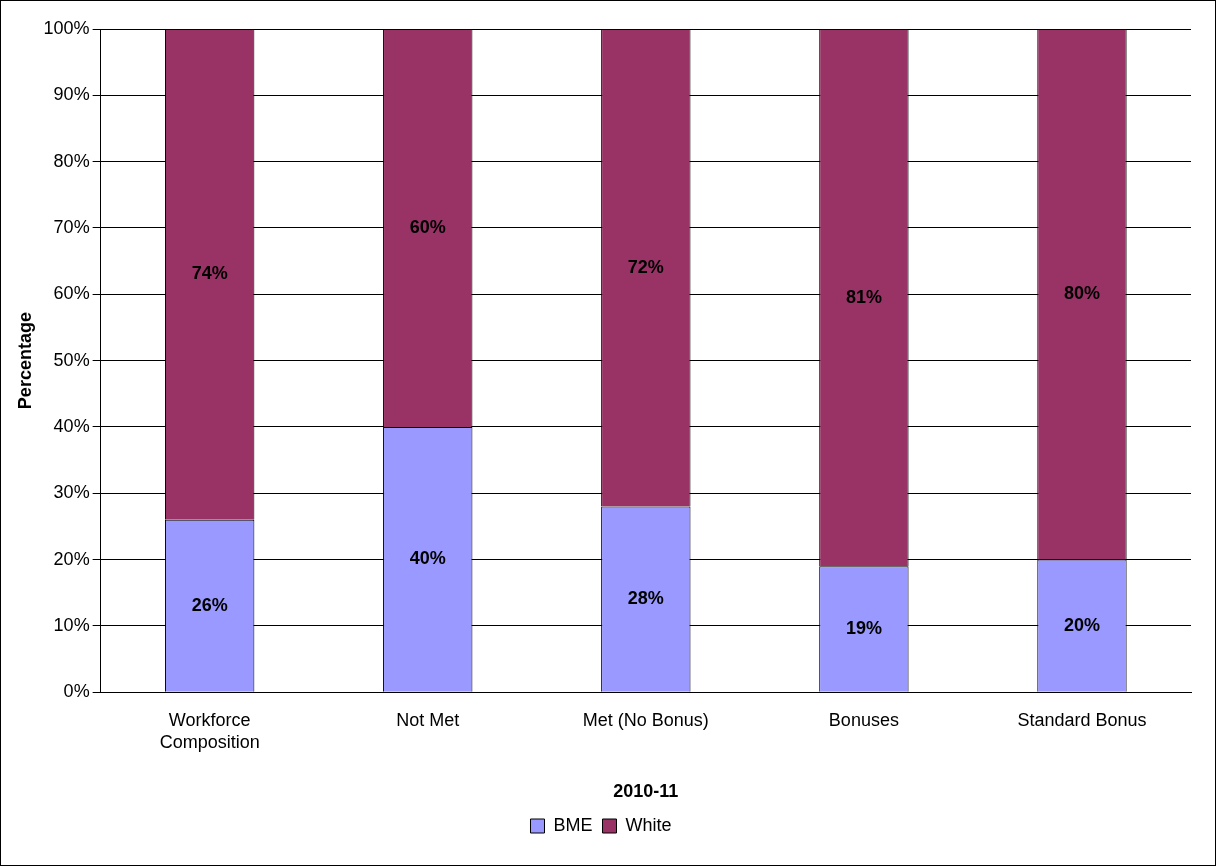 The width and height of the screenshot is (1216, 866). I want to click on y-tick-label: 10%, so click(71, 624).